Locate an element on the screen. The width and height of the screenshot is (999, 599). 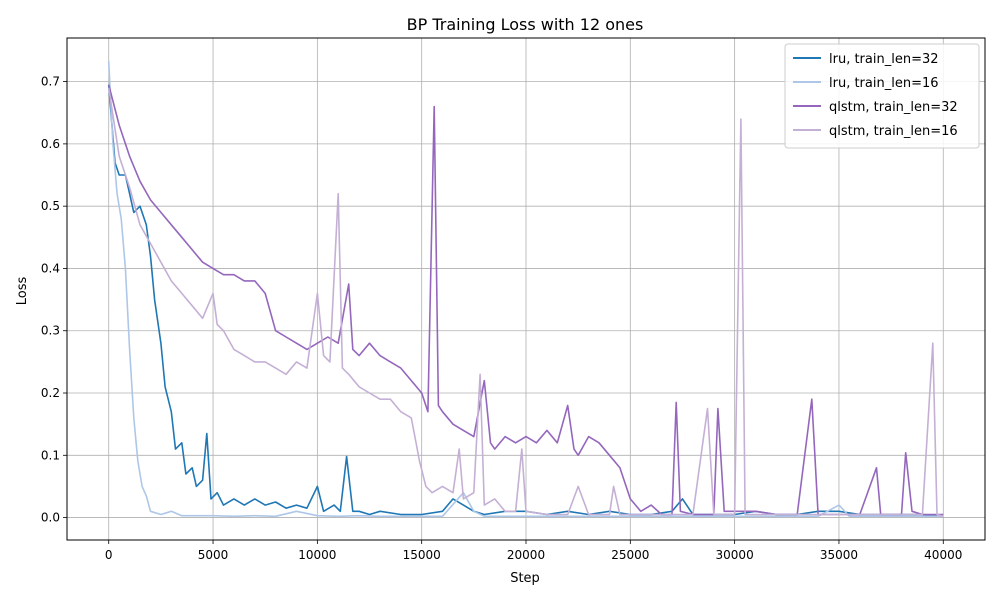
x-axis-label: Step is located at coordinates (525, 578).